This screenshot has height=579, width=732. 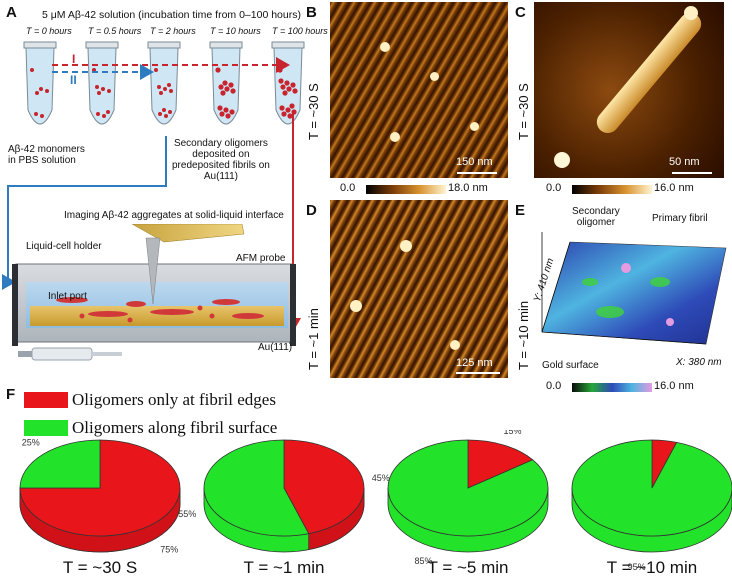 I want to click on colorbar-b-max: 18.0 nm, so click(x=468, y=188).